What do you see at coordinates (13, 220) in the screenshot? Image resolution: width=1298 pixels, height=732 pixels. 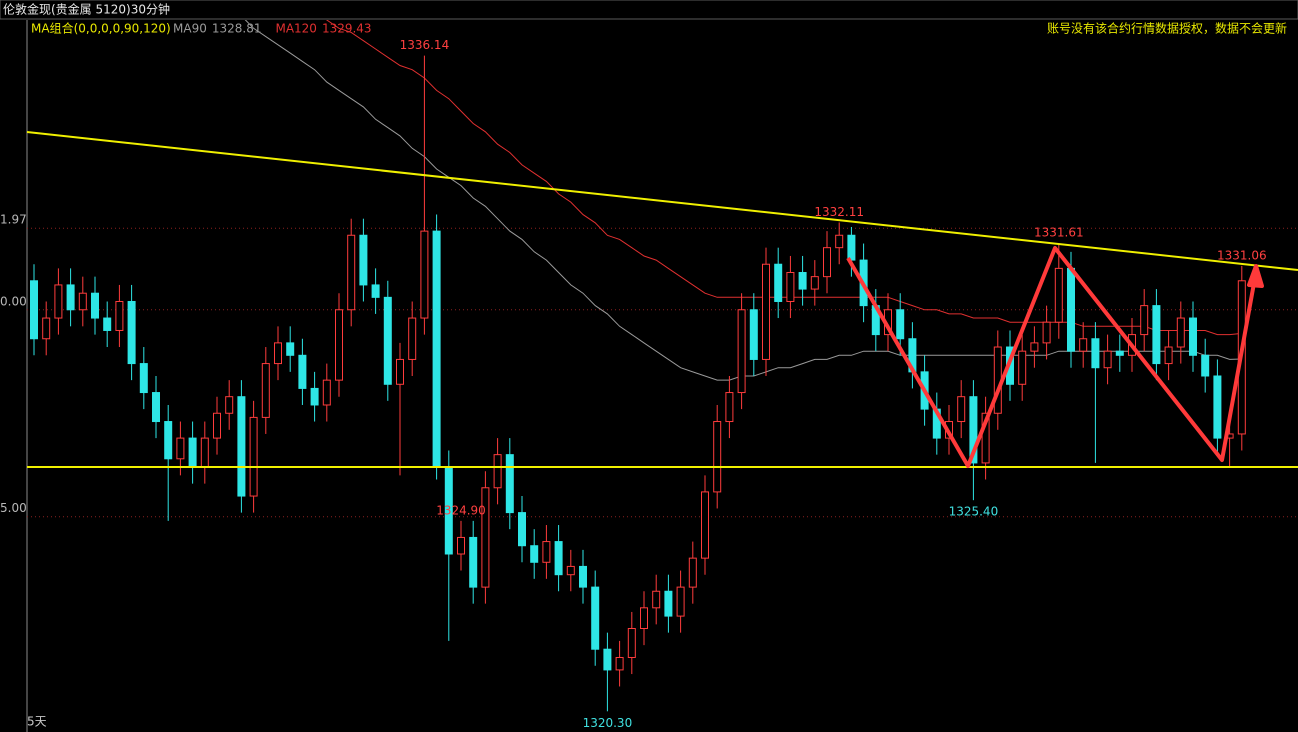 I see `y-tick-label: 1.97` at bounding box center [13, 220].